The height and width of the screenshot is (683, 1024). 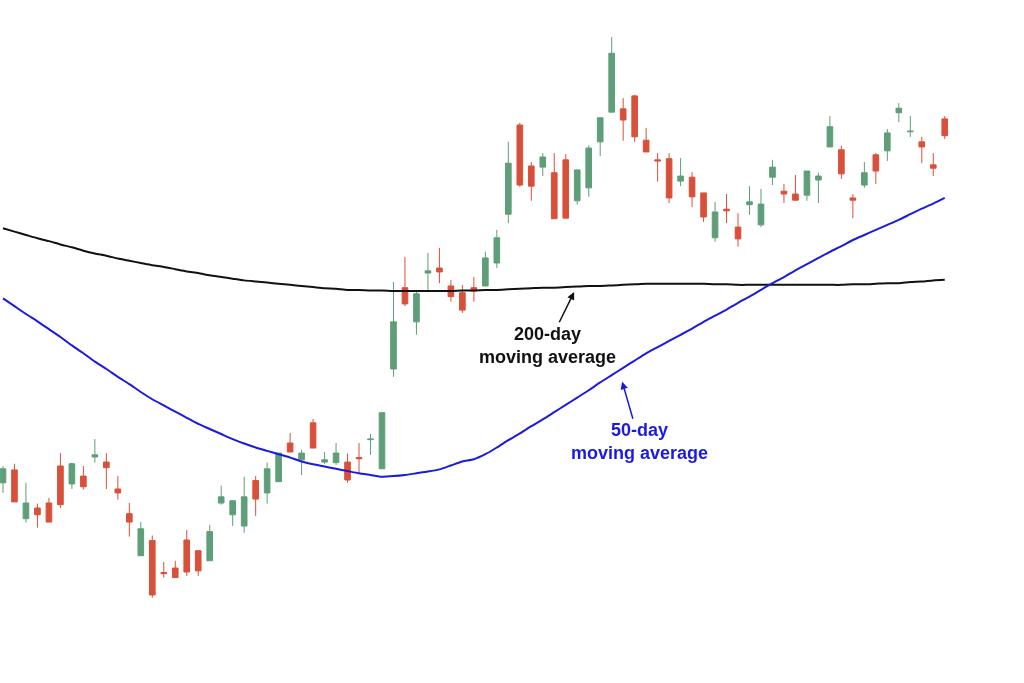 What do you see at coordinates (548, 346) in the screenshot?
I see `annotation: 200-day moving average` at bounding box center [548, 346].